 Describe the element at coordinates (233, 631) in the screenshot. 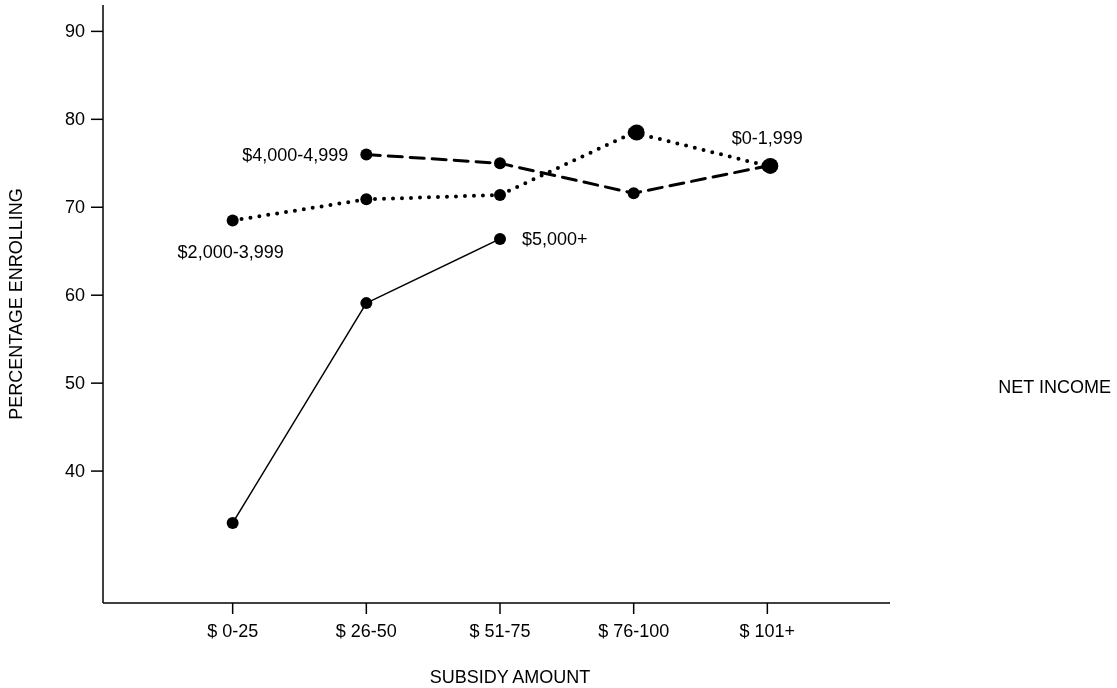

I see `x-tick-label: $ 0-25` at that location.